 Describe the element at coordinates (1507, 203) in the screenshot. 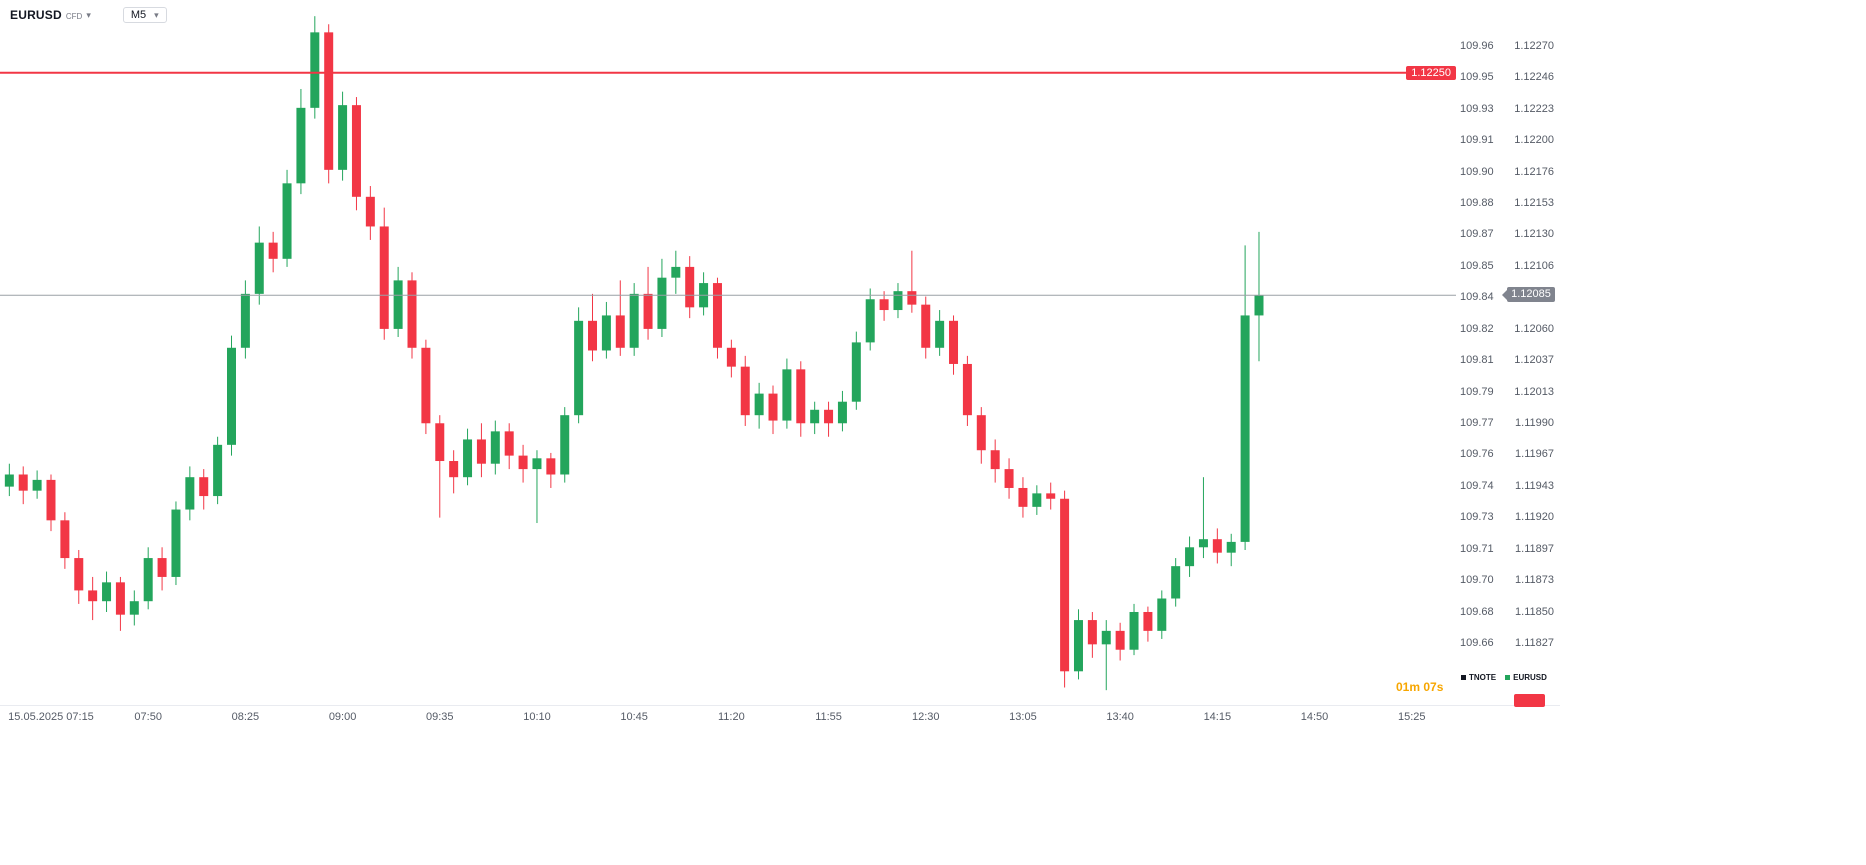

I see `price-scale-row: 109.88 1.12153` at that location.